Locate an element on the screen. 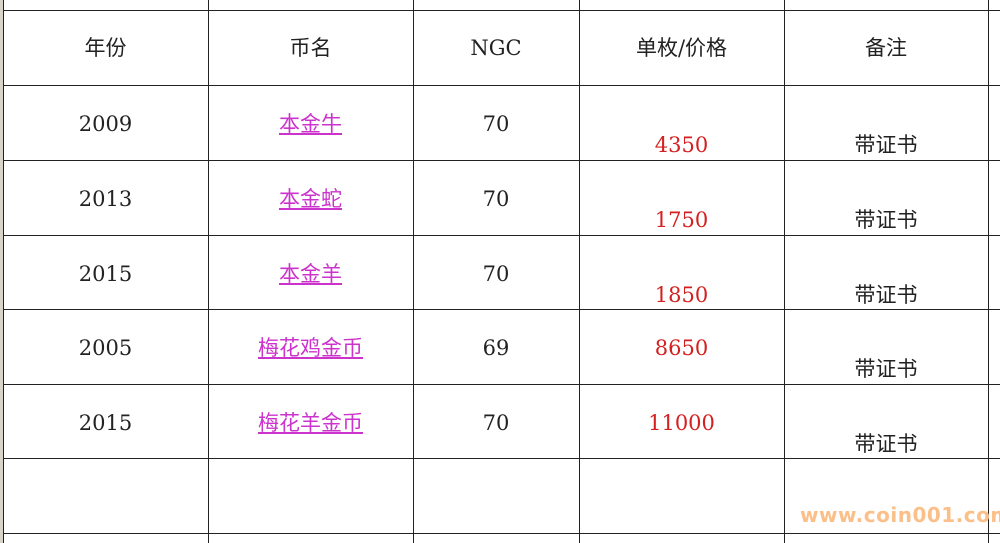 The image size is (1000, 543). header-price: 单枚/价格 is located at coordinates (681, 48).